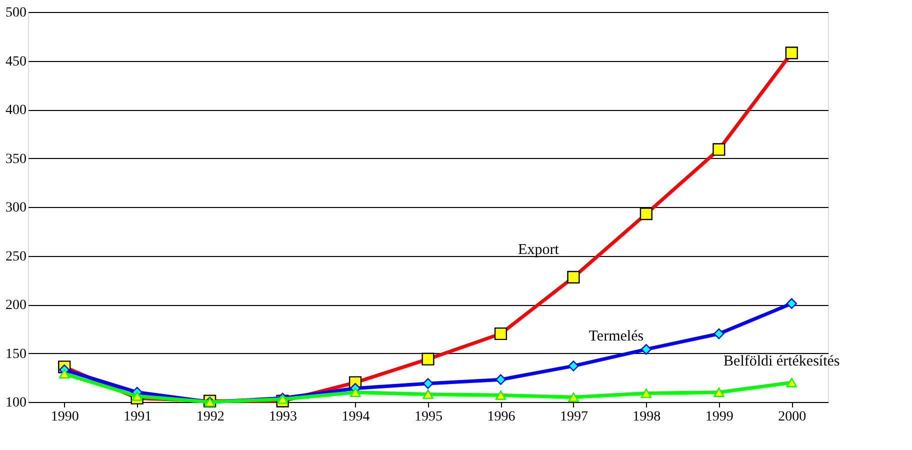  Describe the element at coordinates (356, 417) in the screenshot. I see `x-tick-label: 1994` at that location.